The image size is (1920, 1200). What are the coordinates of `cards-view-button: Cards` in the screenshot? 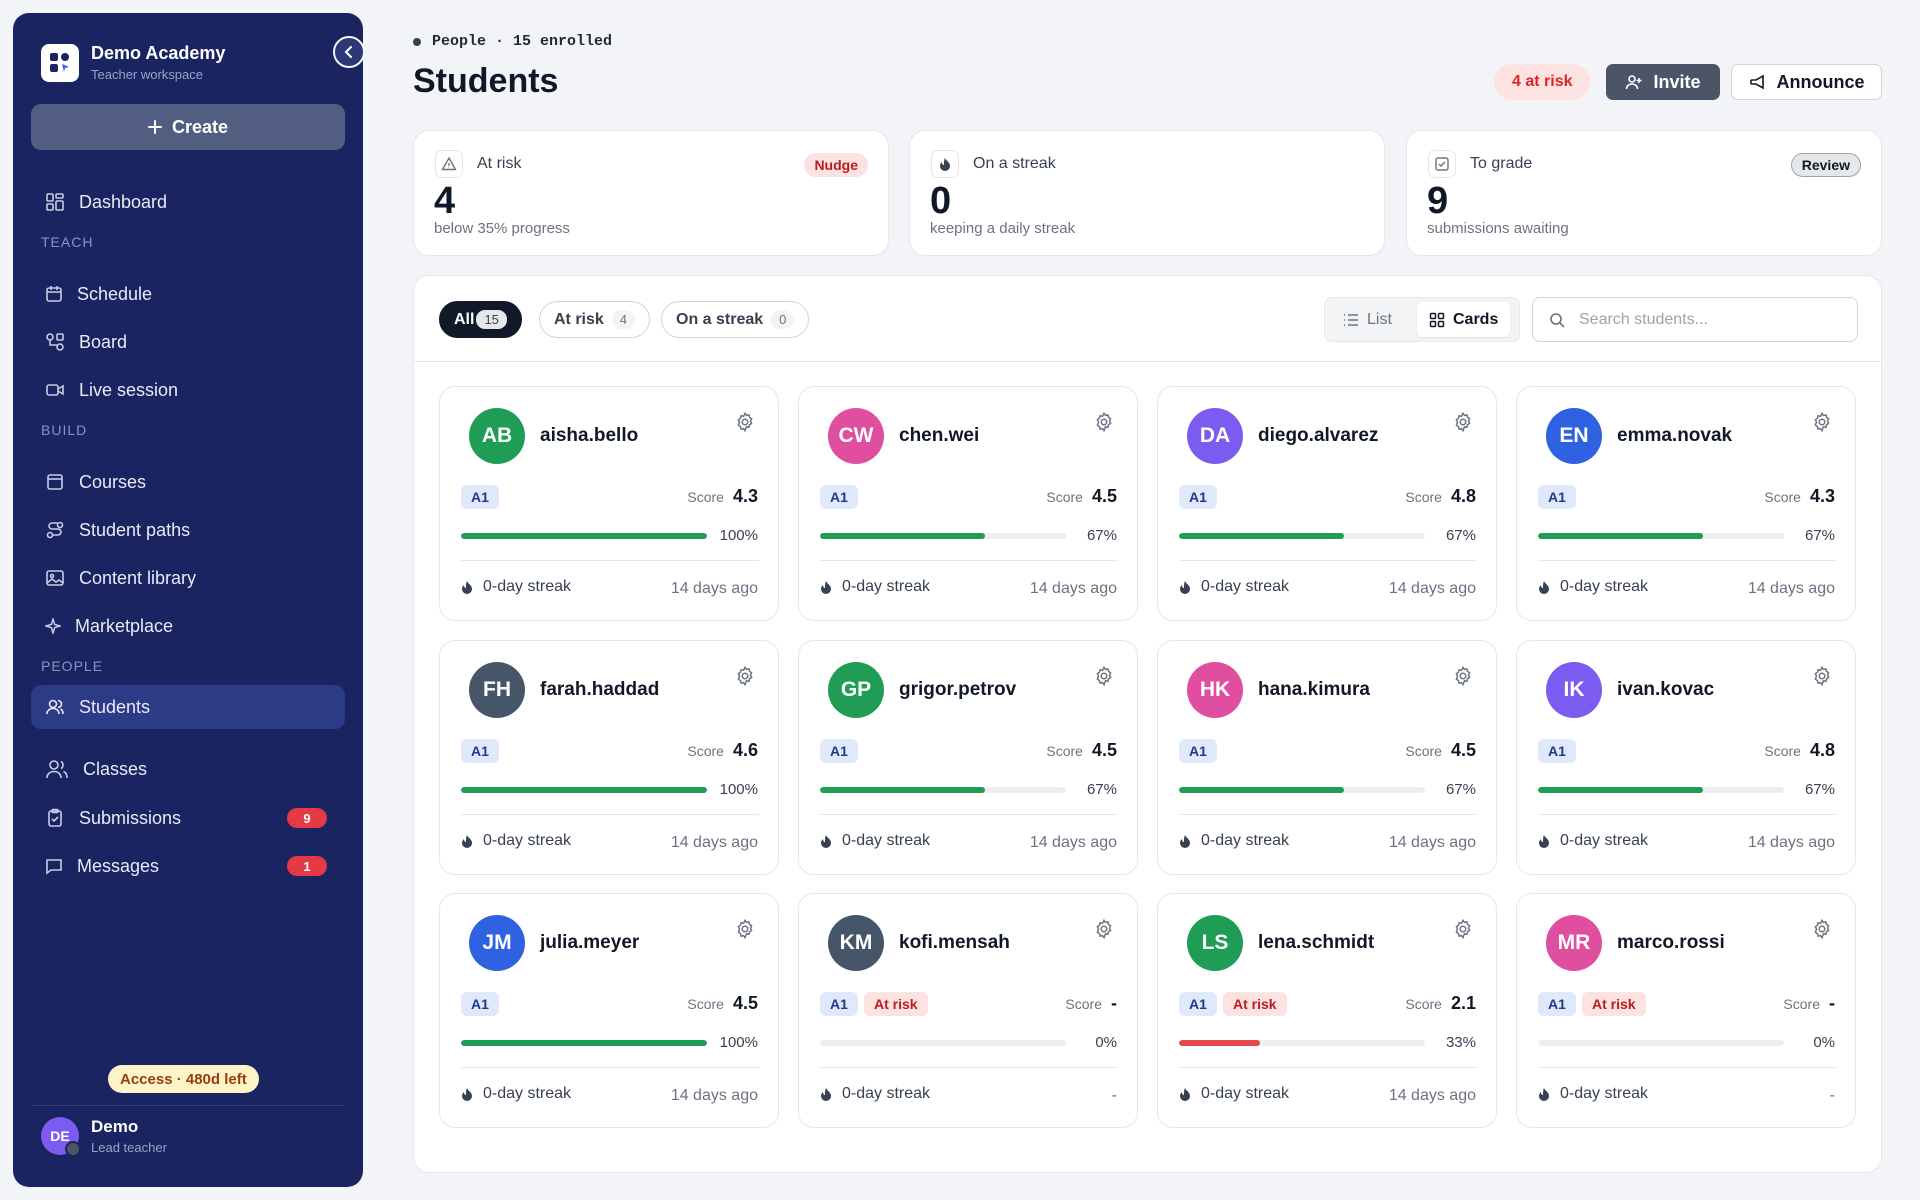 It's located at (1464, 319).